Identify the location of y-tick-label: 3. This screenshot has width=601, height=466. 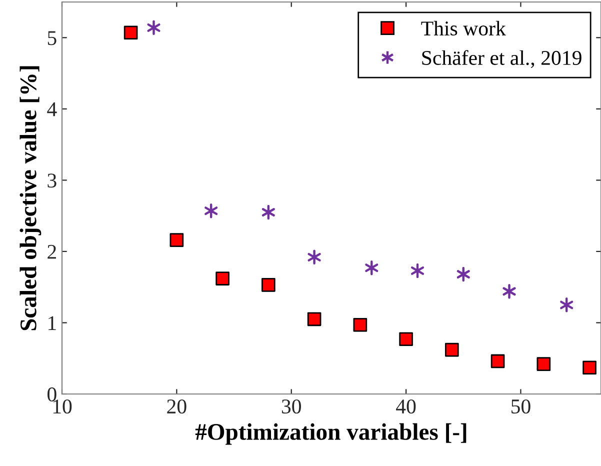
(52, 181).